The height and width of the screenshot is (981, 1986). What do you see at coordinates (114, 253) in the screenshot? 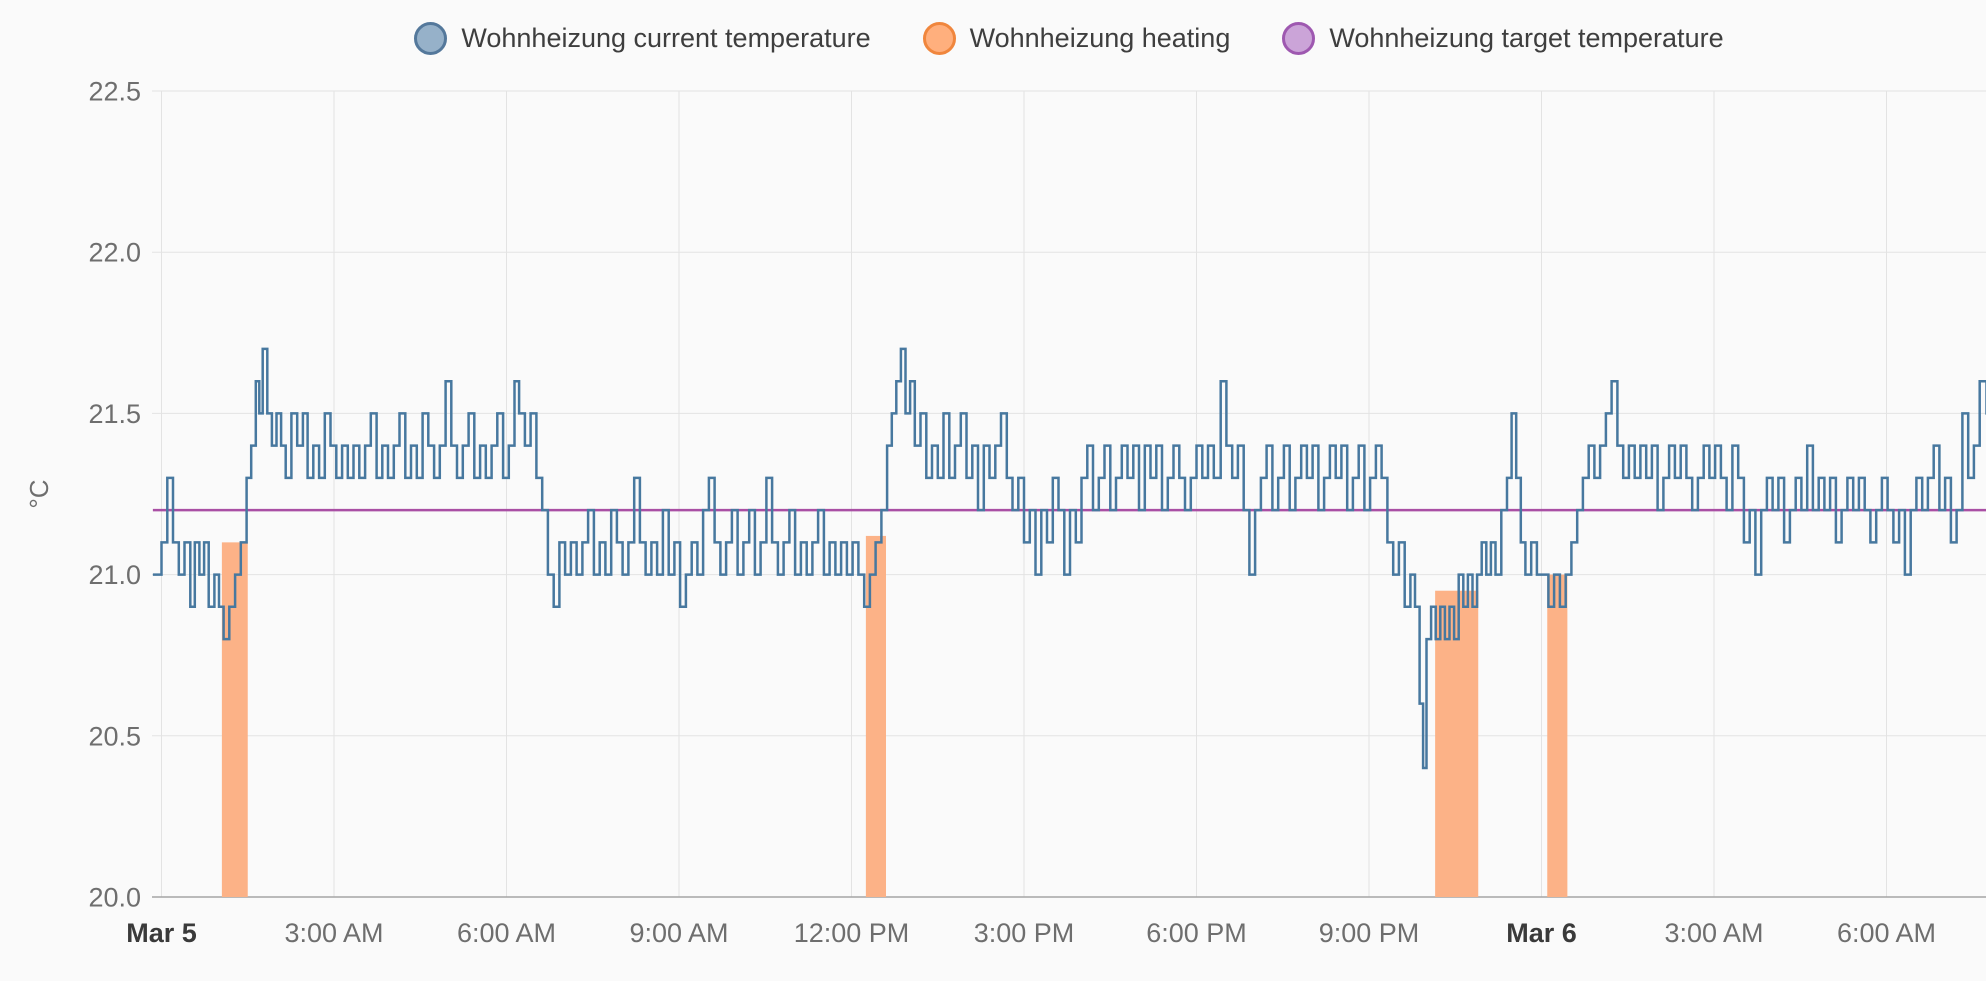
I see `y-tick-label: 22.0` at bounding box center [114, 253].